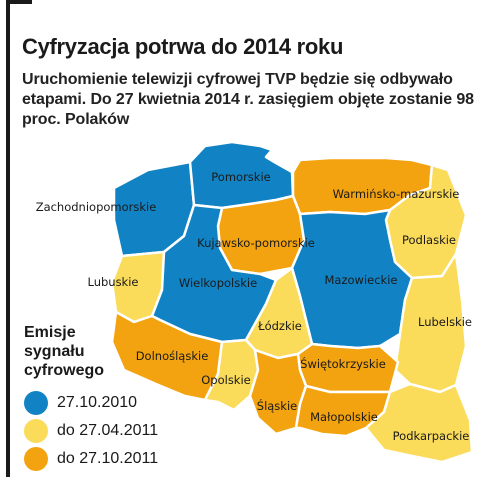  What do you see at coordinates (36, 431) in the screenshot?
I see `legend-swatch-yellow` at bounding box center [36, 431].